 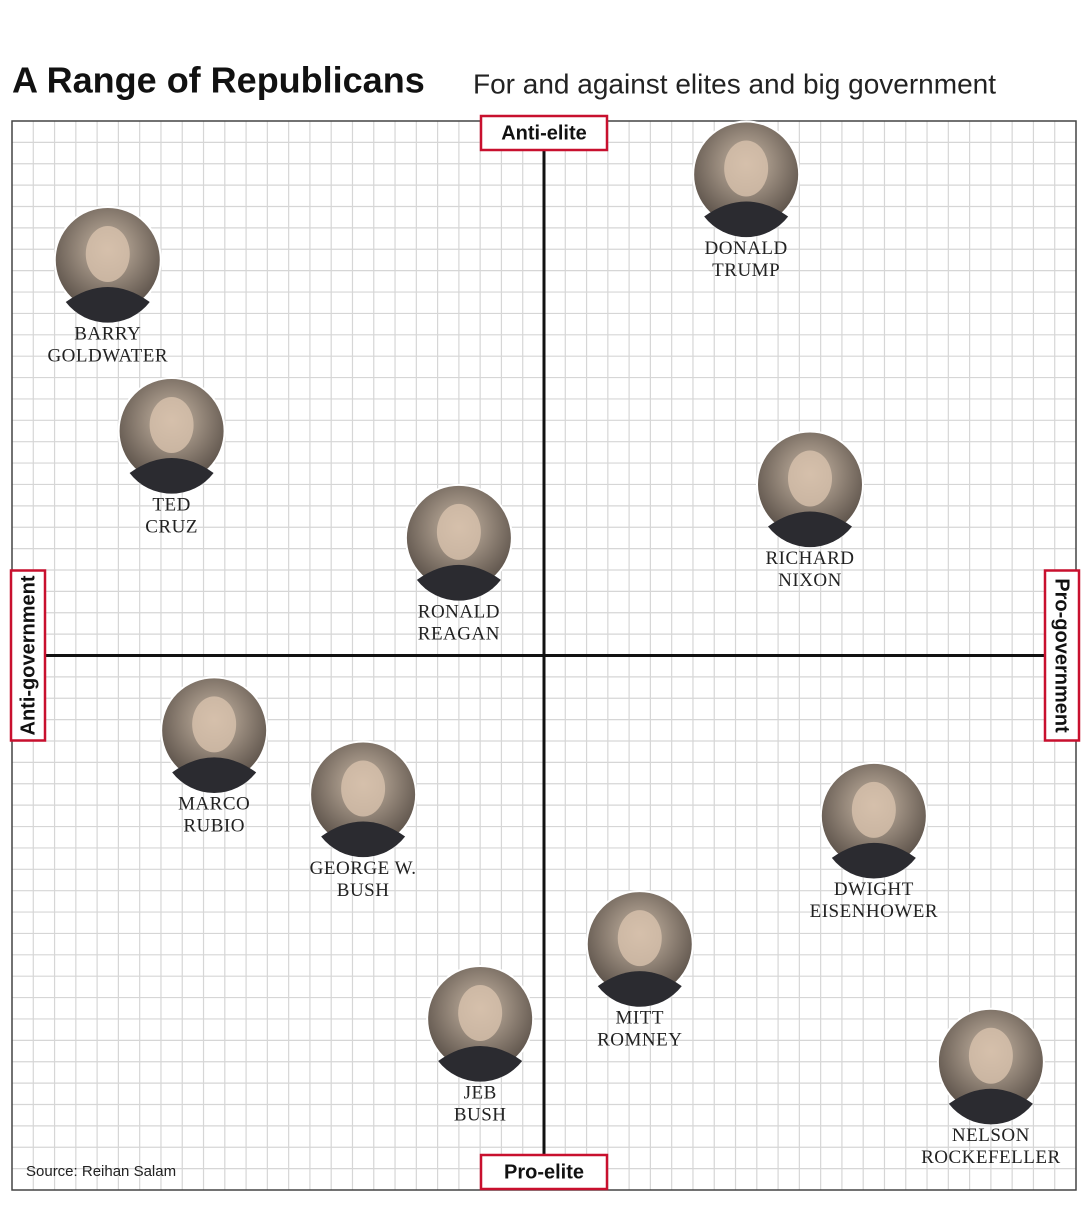 I want to click on axis-label-box: Anti-government, so click(x=28, y=655).